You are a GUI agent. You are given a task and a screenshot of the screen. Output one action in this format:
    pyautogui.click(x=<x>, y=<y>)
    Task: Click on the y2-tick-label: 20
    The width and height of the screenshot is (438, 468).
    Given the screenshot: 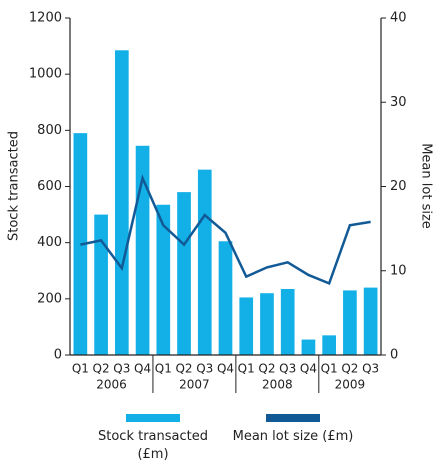 What is the action you would take?
    pyautogui.click(x=398, y=186)
    